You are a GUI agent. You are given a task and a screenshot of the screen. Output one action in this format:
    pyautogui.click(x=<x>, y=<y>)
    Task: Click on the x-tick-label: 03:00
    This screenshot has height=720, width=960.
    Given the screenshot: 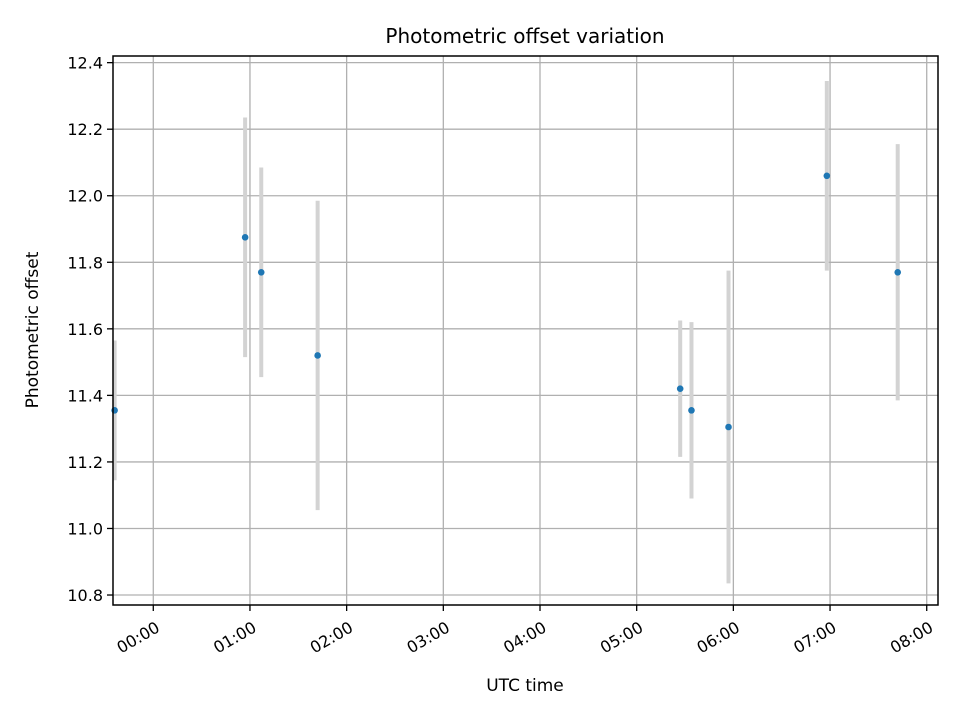 What is the action you would take?
    pyautogui.click(x=427, y=638)
    